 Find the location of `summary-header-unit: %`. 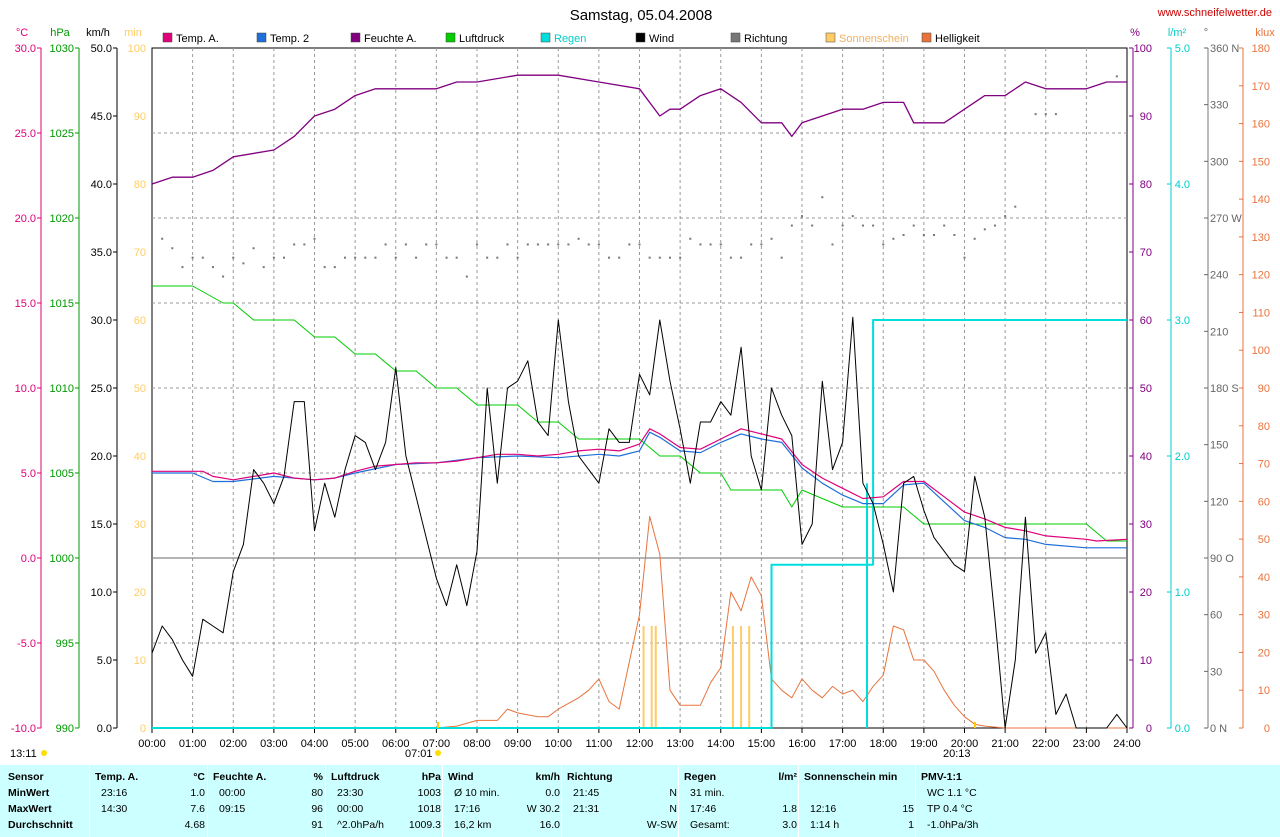

summary-header-unit: % is located at coordinates (318, 777).